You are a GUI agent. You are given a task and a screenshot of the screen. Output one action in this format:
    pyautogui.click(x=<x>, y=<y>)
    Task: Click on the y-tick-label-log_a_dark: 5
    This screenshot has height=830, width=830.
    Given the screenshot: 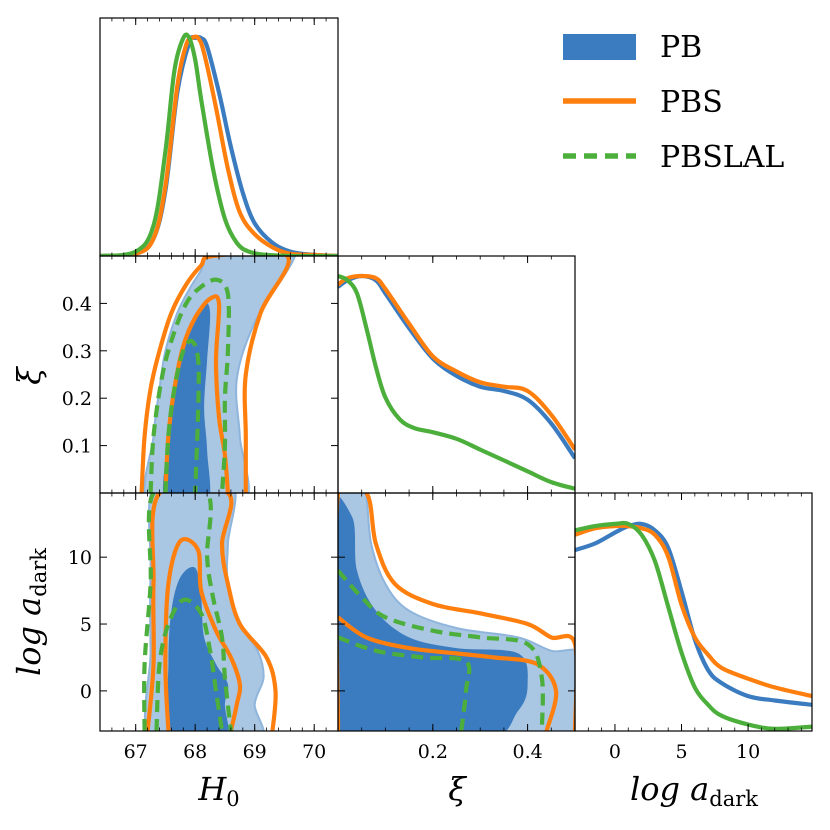 What is the action you would take?
    pyautogui.click(x=86, y=625)
    